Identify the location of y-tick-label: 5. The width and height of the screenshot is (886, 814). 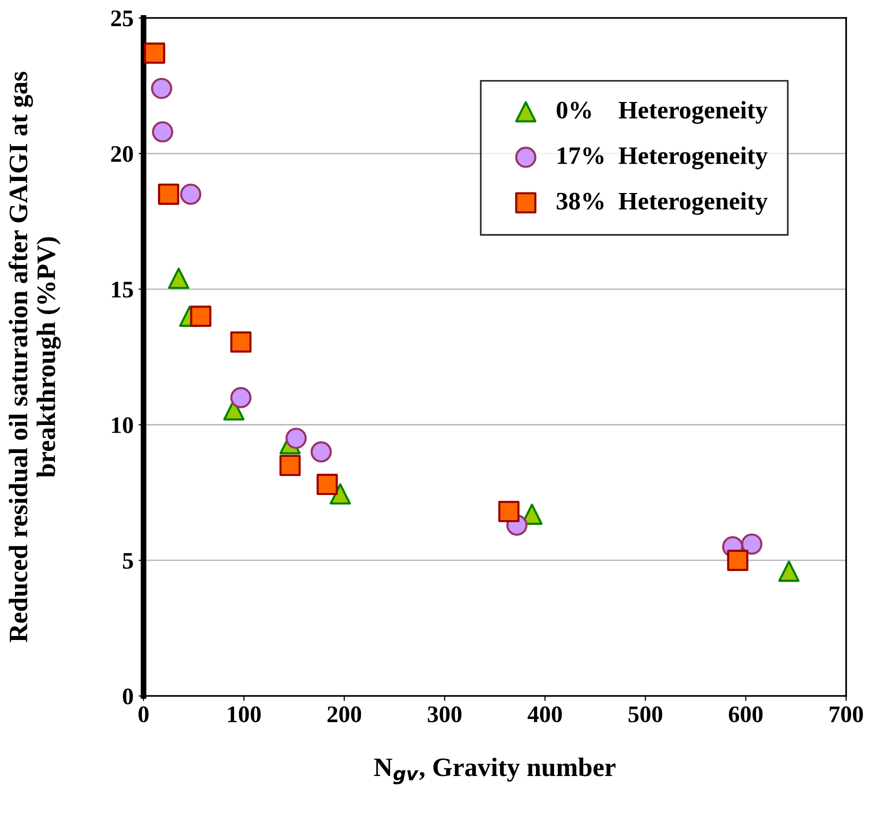
(127, 561).